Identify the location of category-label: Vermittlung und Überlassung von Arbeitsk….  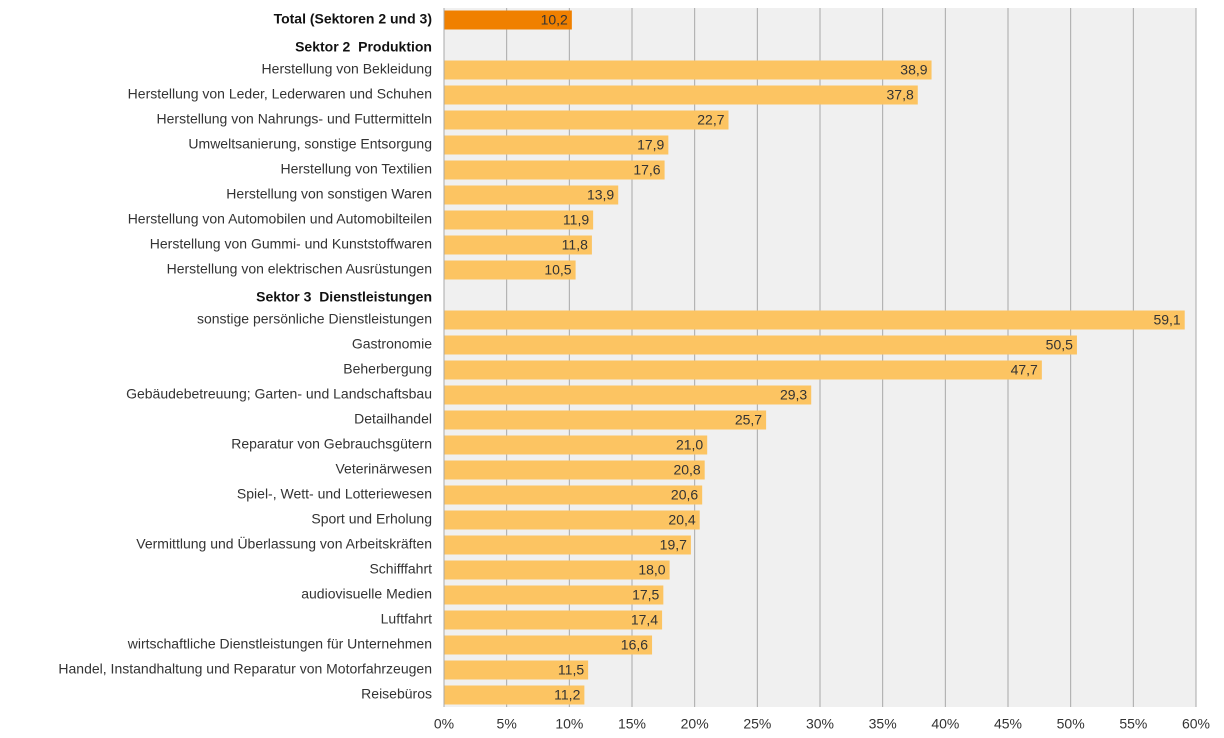
(284, 543).